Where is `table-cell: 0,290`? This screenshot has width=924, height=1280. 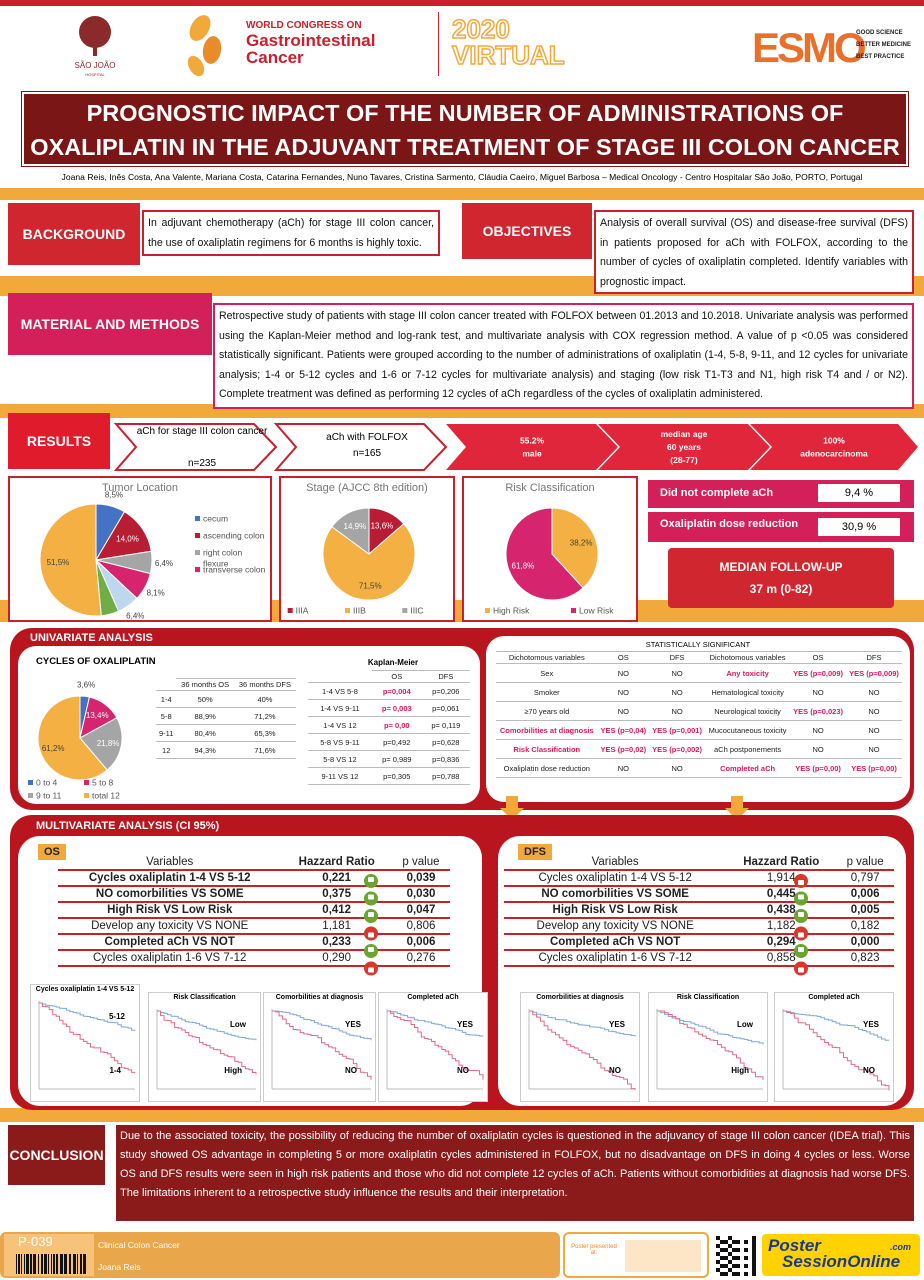
table-cell: 0,290 is located at coordinates (336, 958).